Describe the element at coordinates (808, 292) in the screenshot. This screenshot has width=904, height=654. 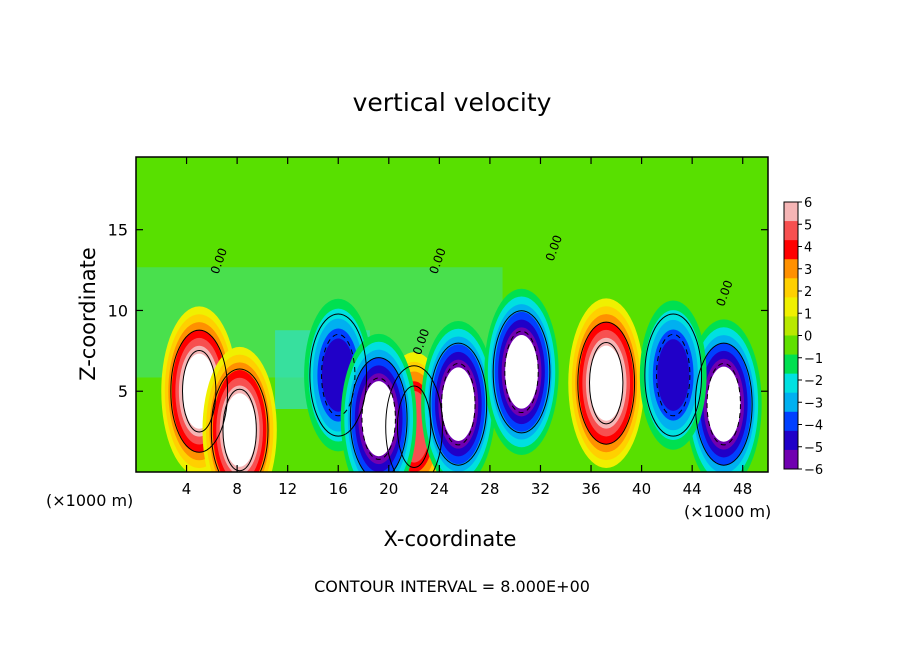
I see `colorbar-label-4: 2` at that location.